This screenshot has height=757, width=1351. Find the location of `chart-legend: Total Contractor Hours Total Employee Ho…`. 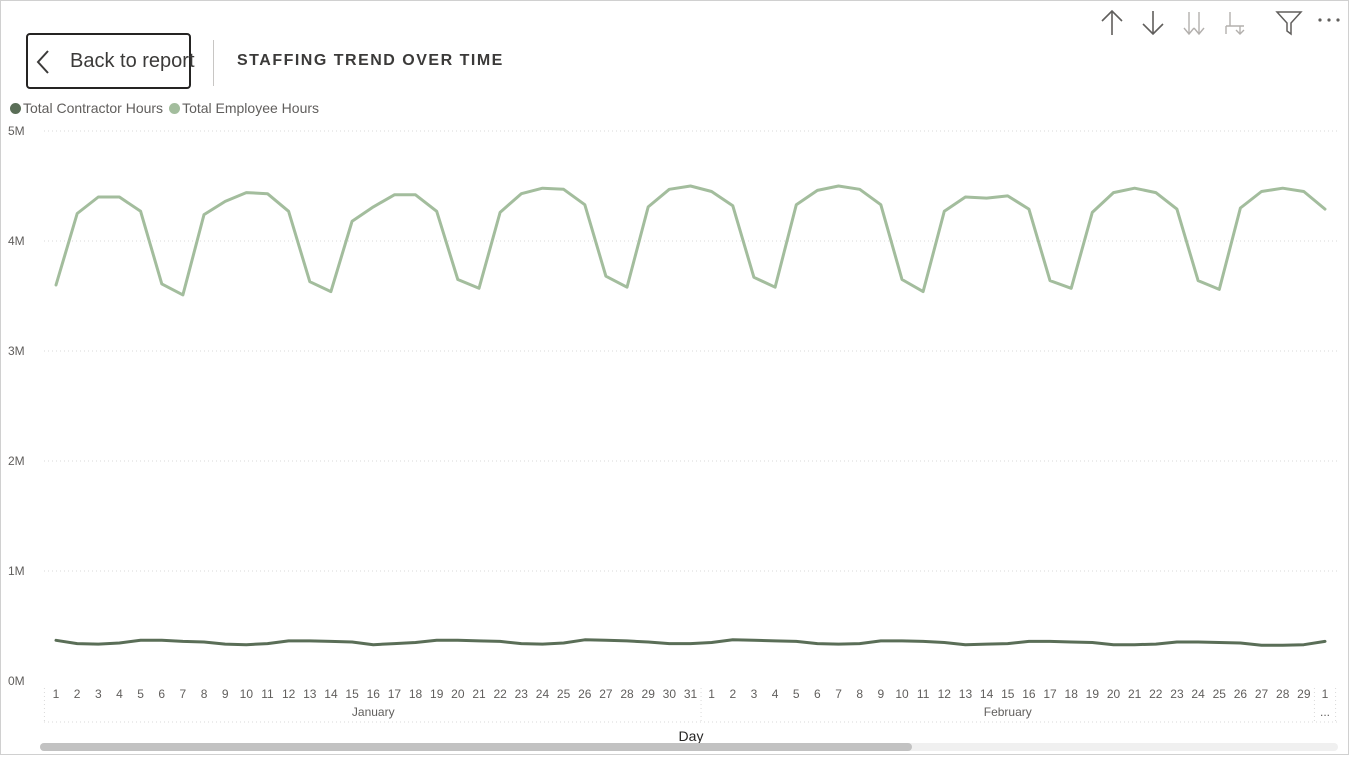

chart-legend: Total Contractor Hours Total Employee Ho… is located at coordinates (167, 108).